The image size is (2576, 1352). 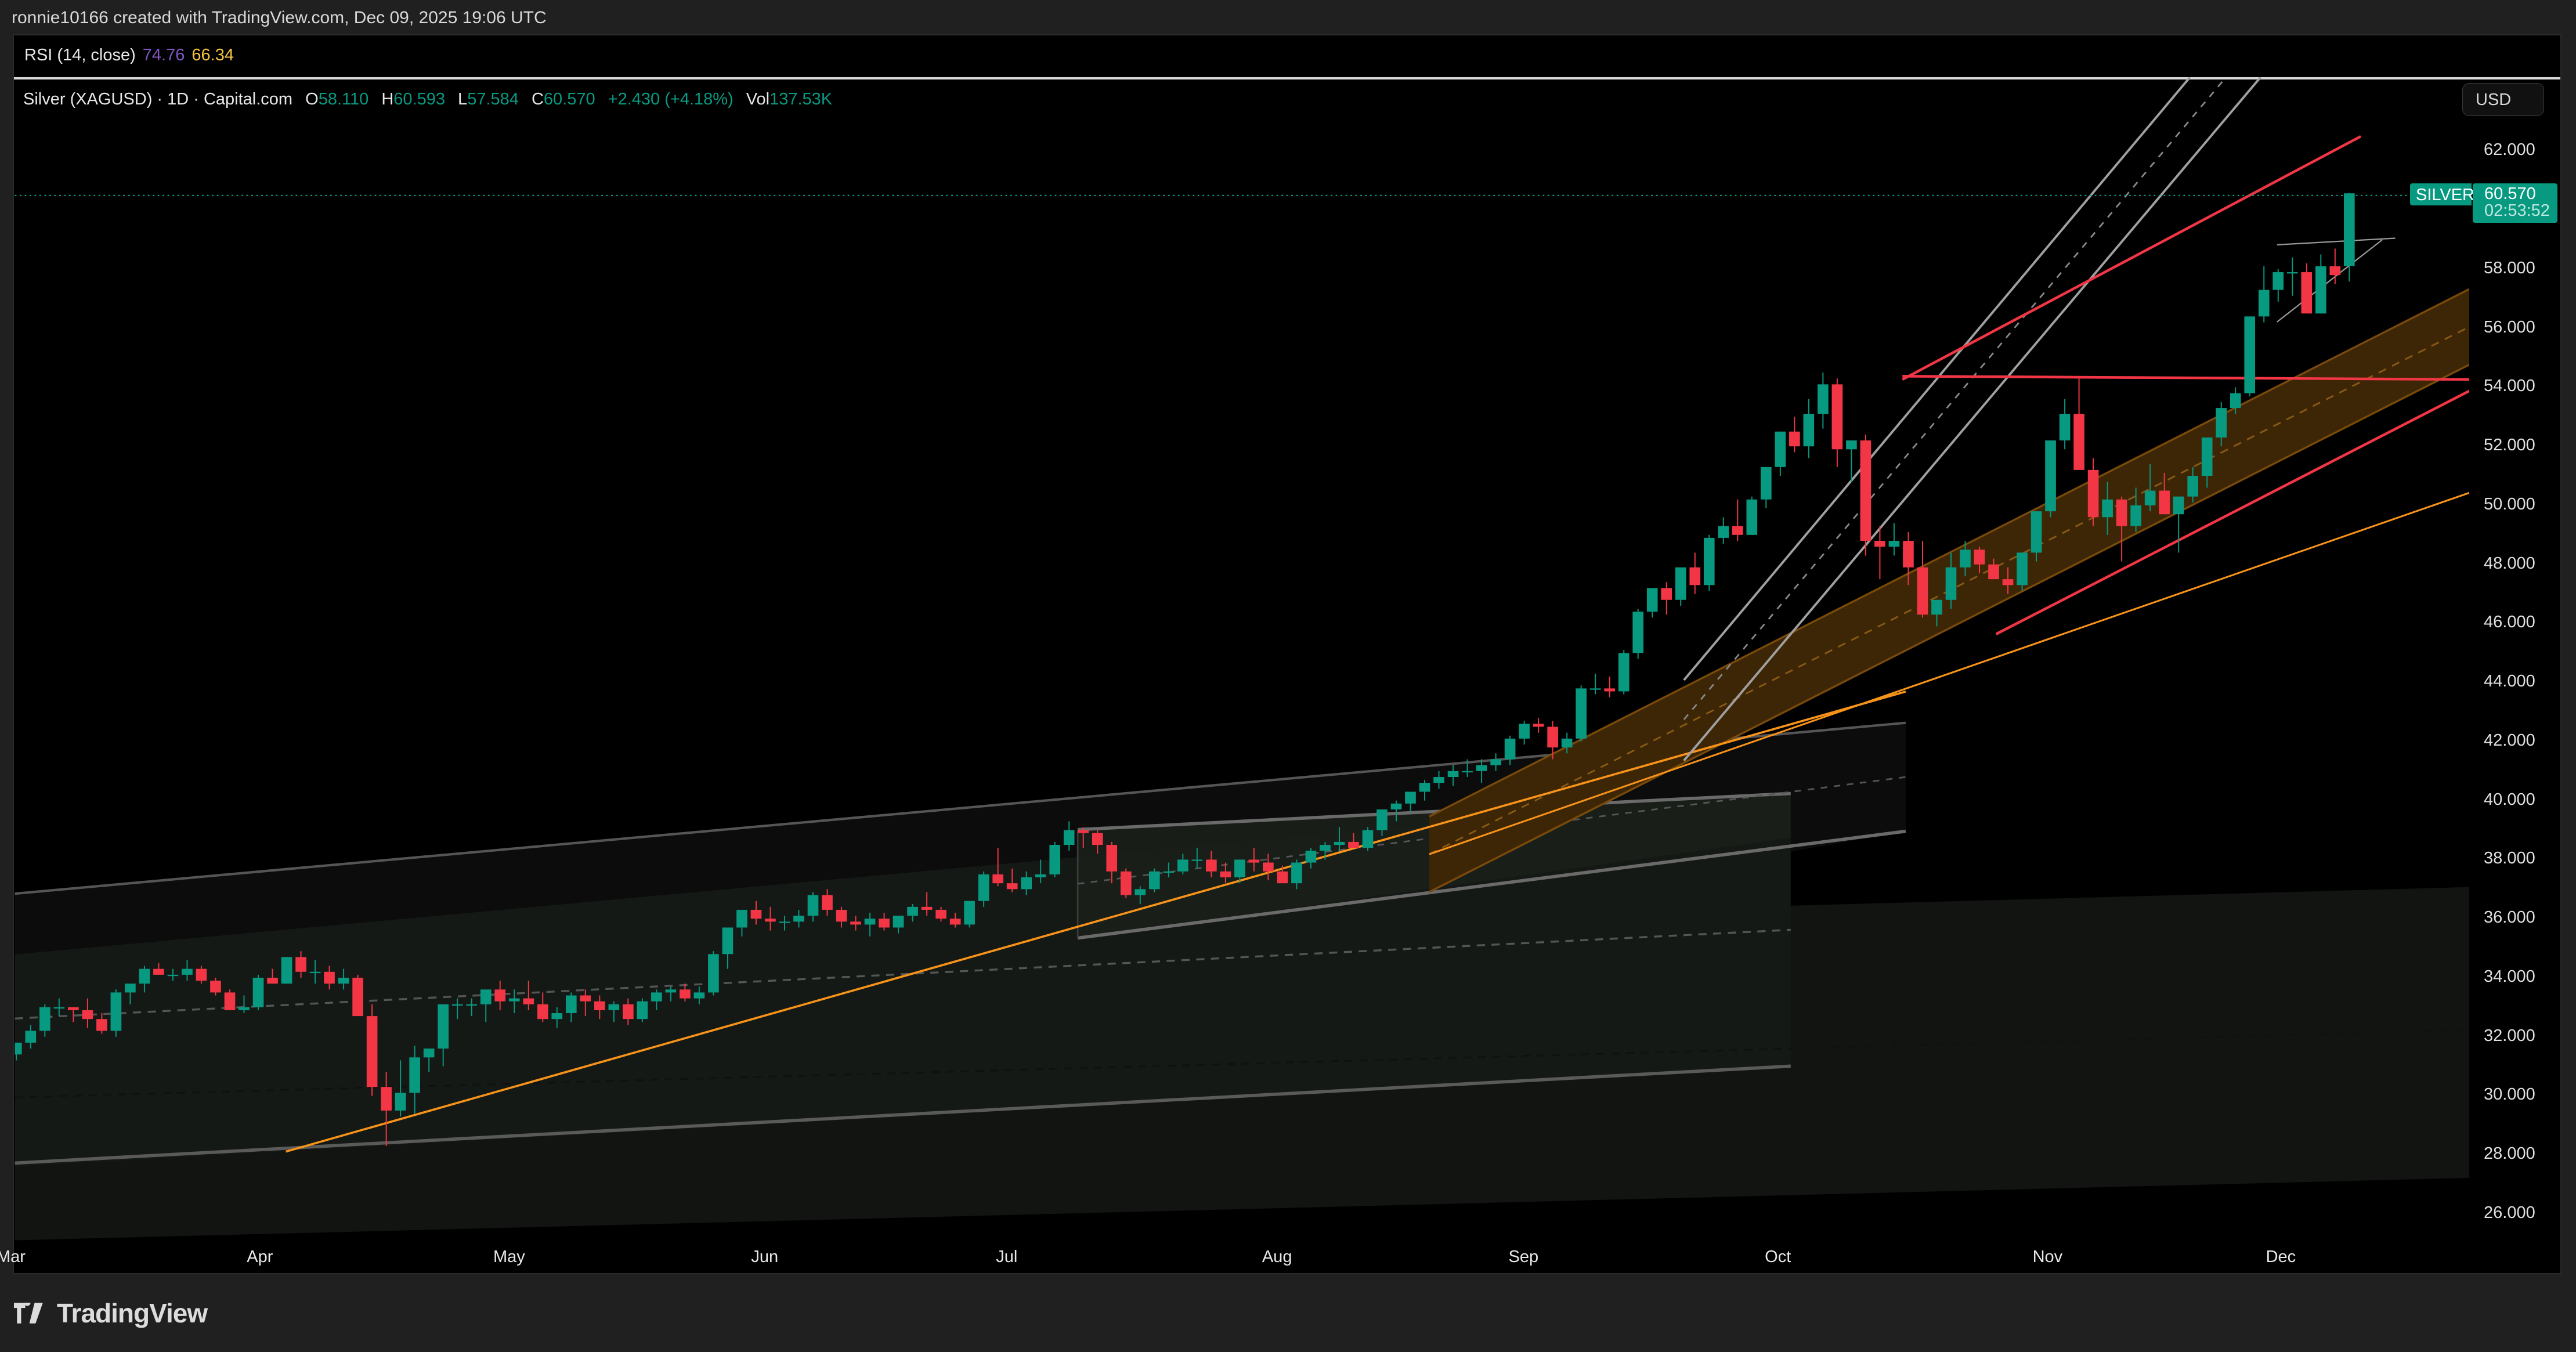 I want to click on rsi-value: 74.76, so click(x=163, y=55).